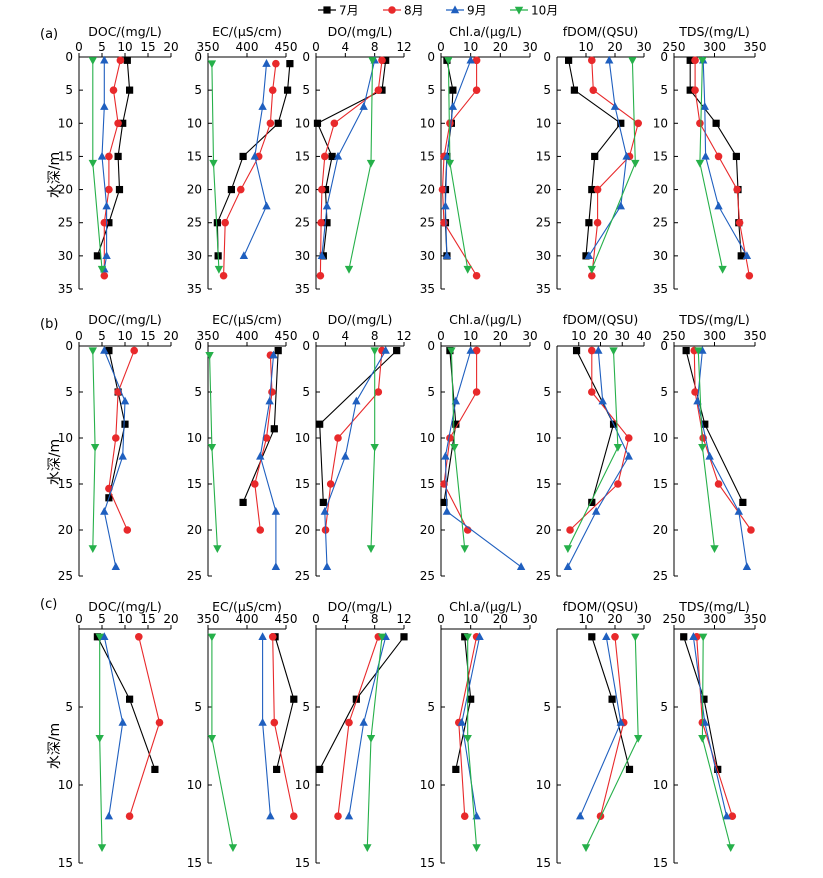 The height and width of the screenshot is (878, 823). I want to click on x-tick-label: 15, so click(147, 336).